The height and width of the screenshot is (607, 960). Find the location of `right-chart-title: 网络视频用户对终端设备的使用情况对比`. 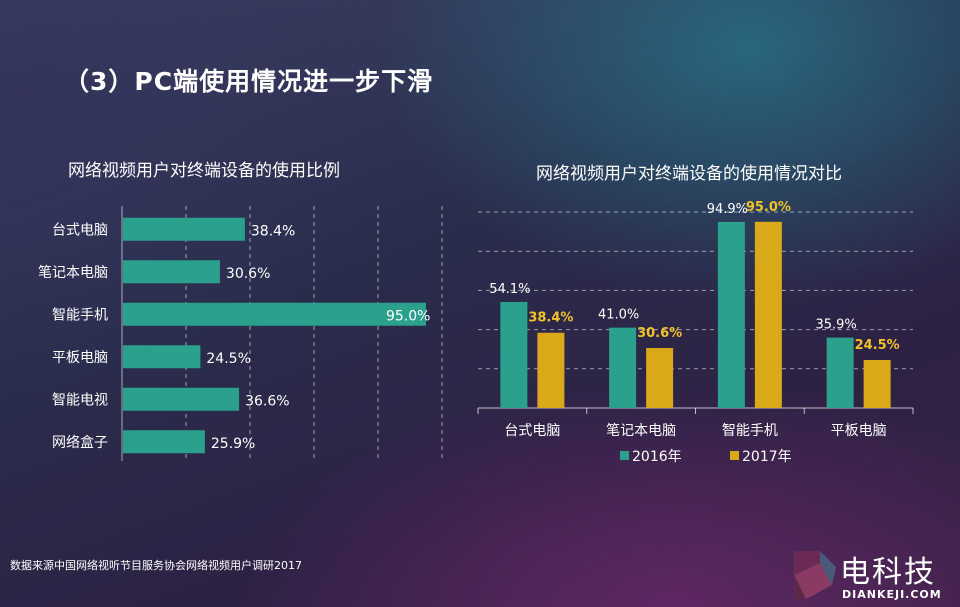

right-chart-title: 网络视频用户对终端设备的使用情况对比 is located at coordinates (689, 174).